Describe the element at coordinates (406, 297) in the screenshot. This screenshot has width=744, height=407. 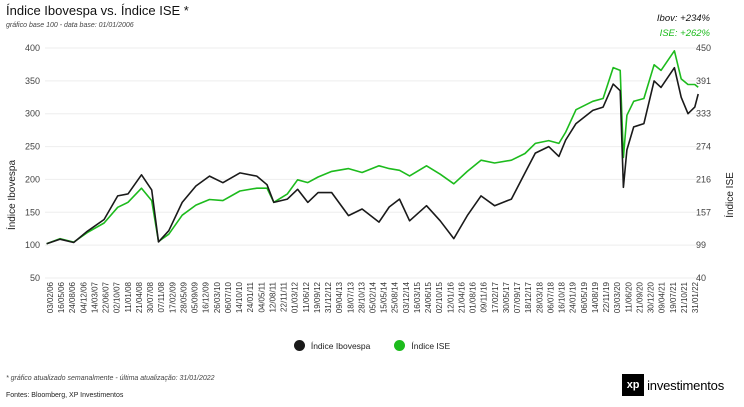
I see `x-tick-label: 03/12/14` at that location.